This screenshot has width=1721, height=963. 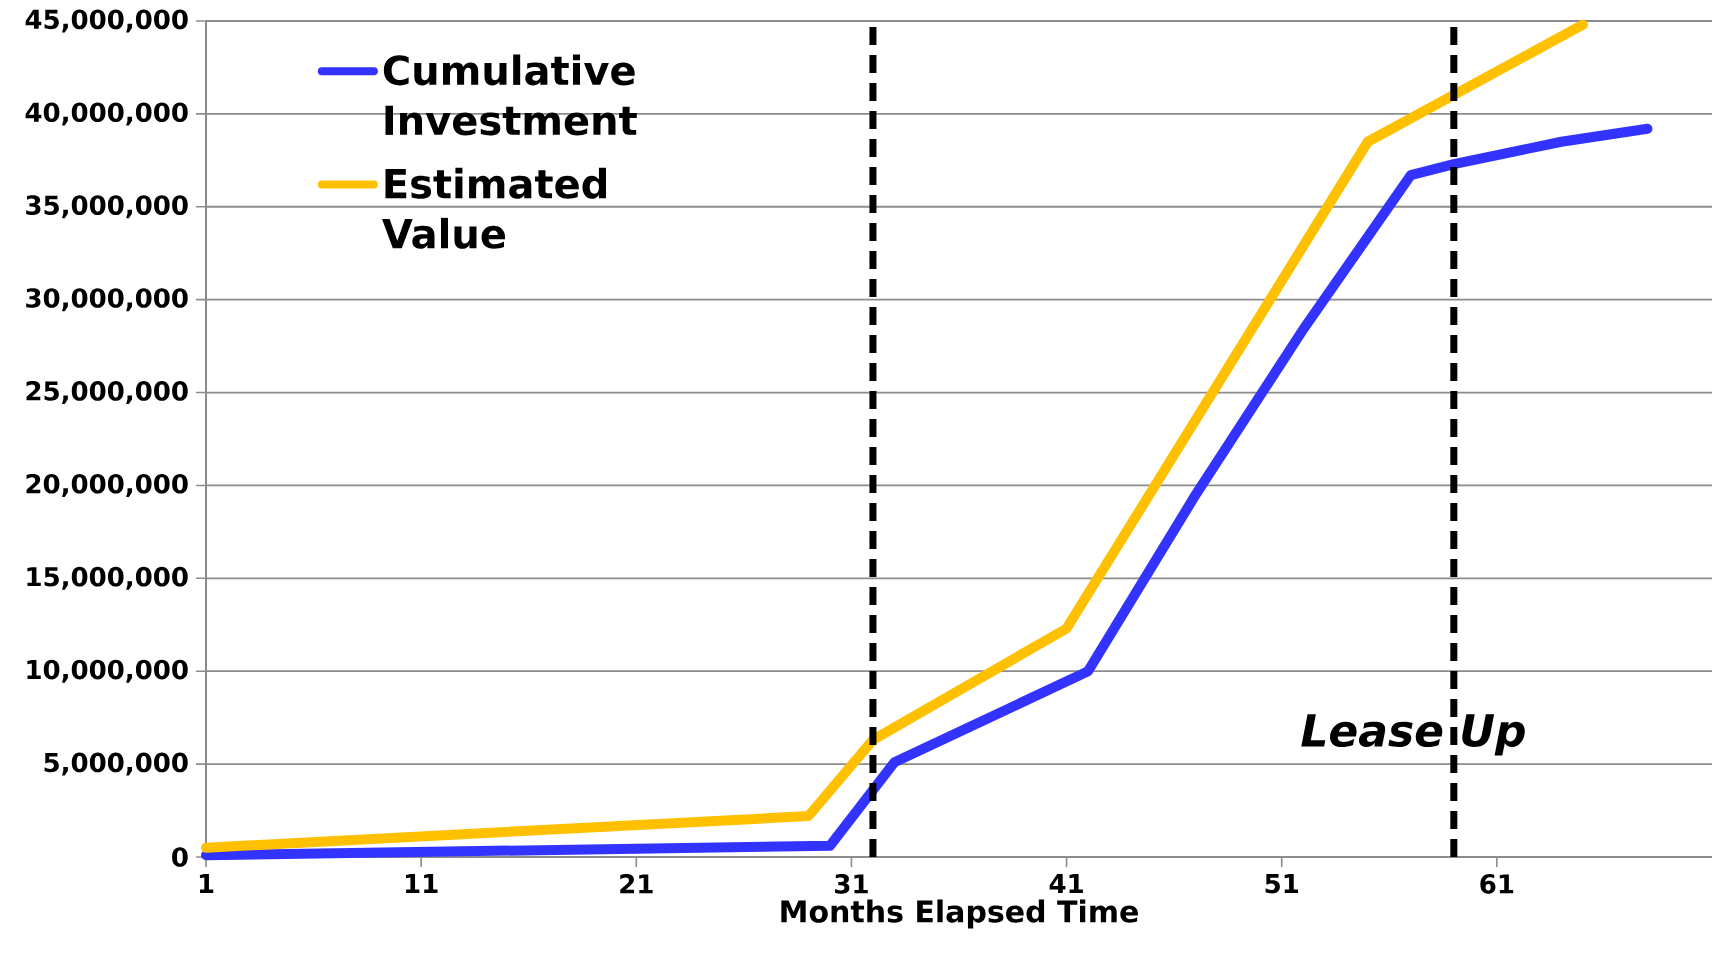 I want to click on y-tick-label: 40,000,000, so click(x=106, y=114).